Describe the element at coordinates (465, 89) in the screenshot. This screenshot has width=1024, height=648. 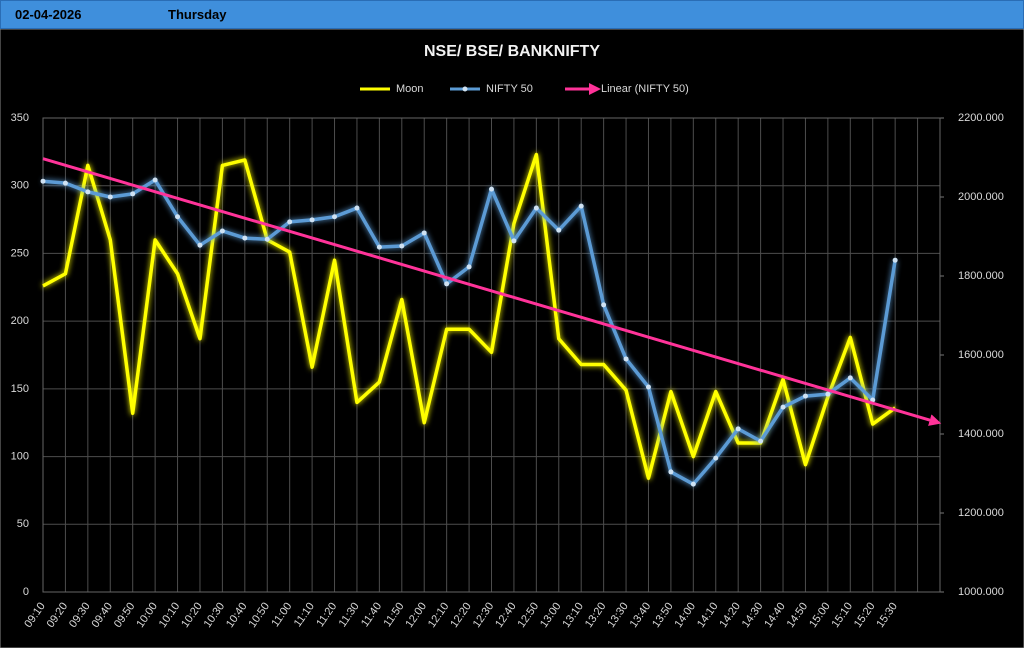
I see `legend-marker` at that location.